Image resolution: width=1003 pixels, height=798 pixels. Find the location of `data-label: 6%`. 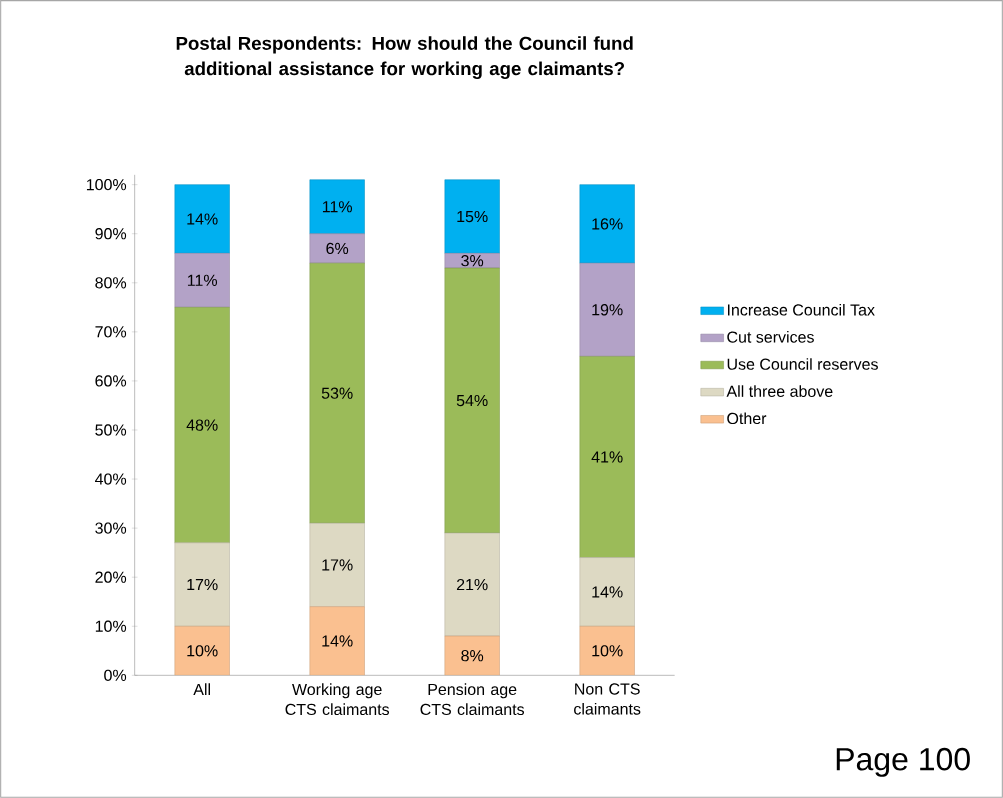

data-label: 6% is located at coordinates (337, 248).